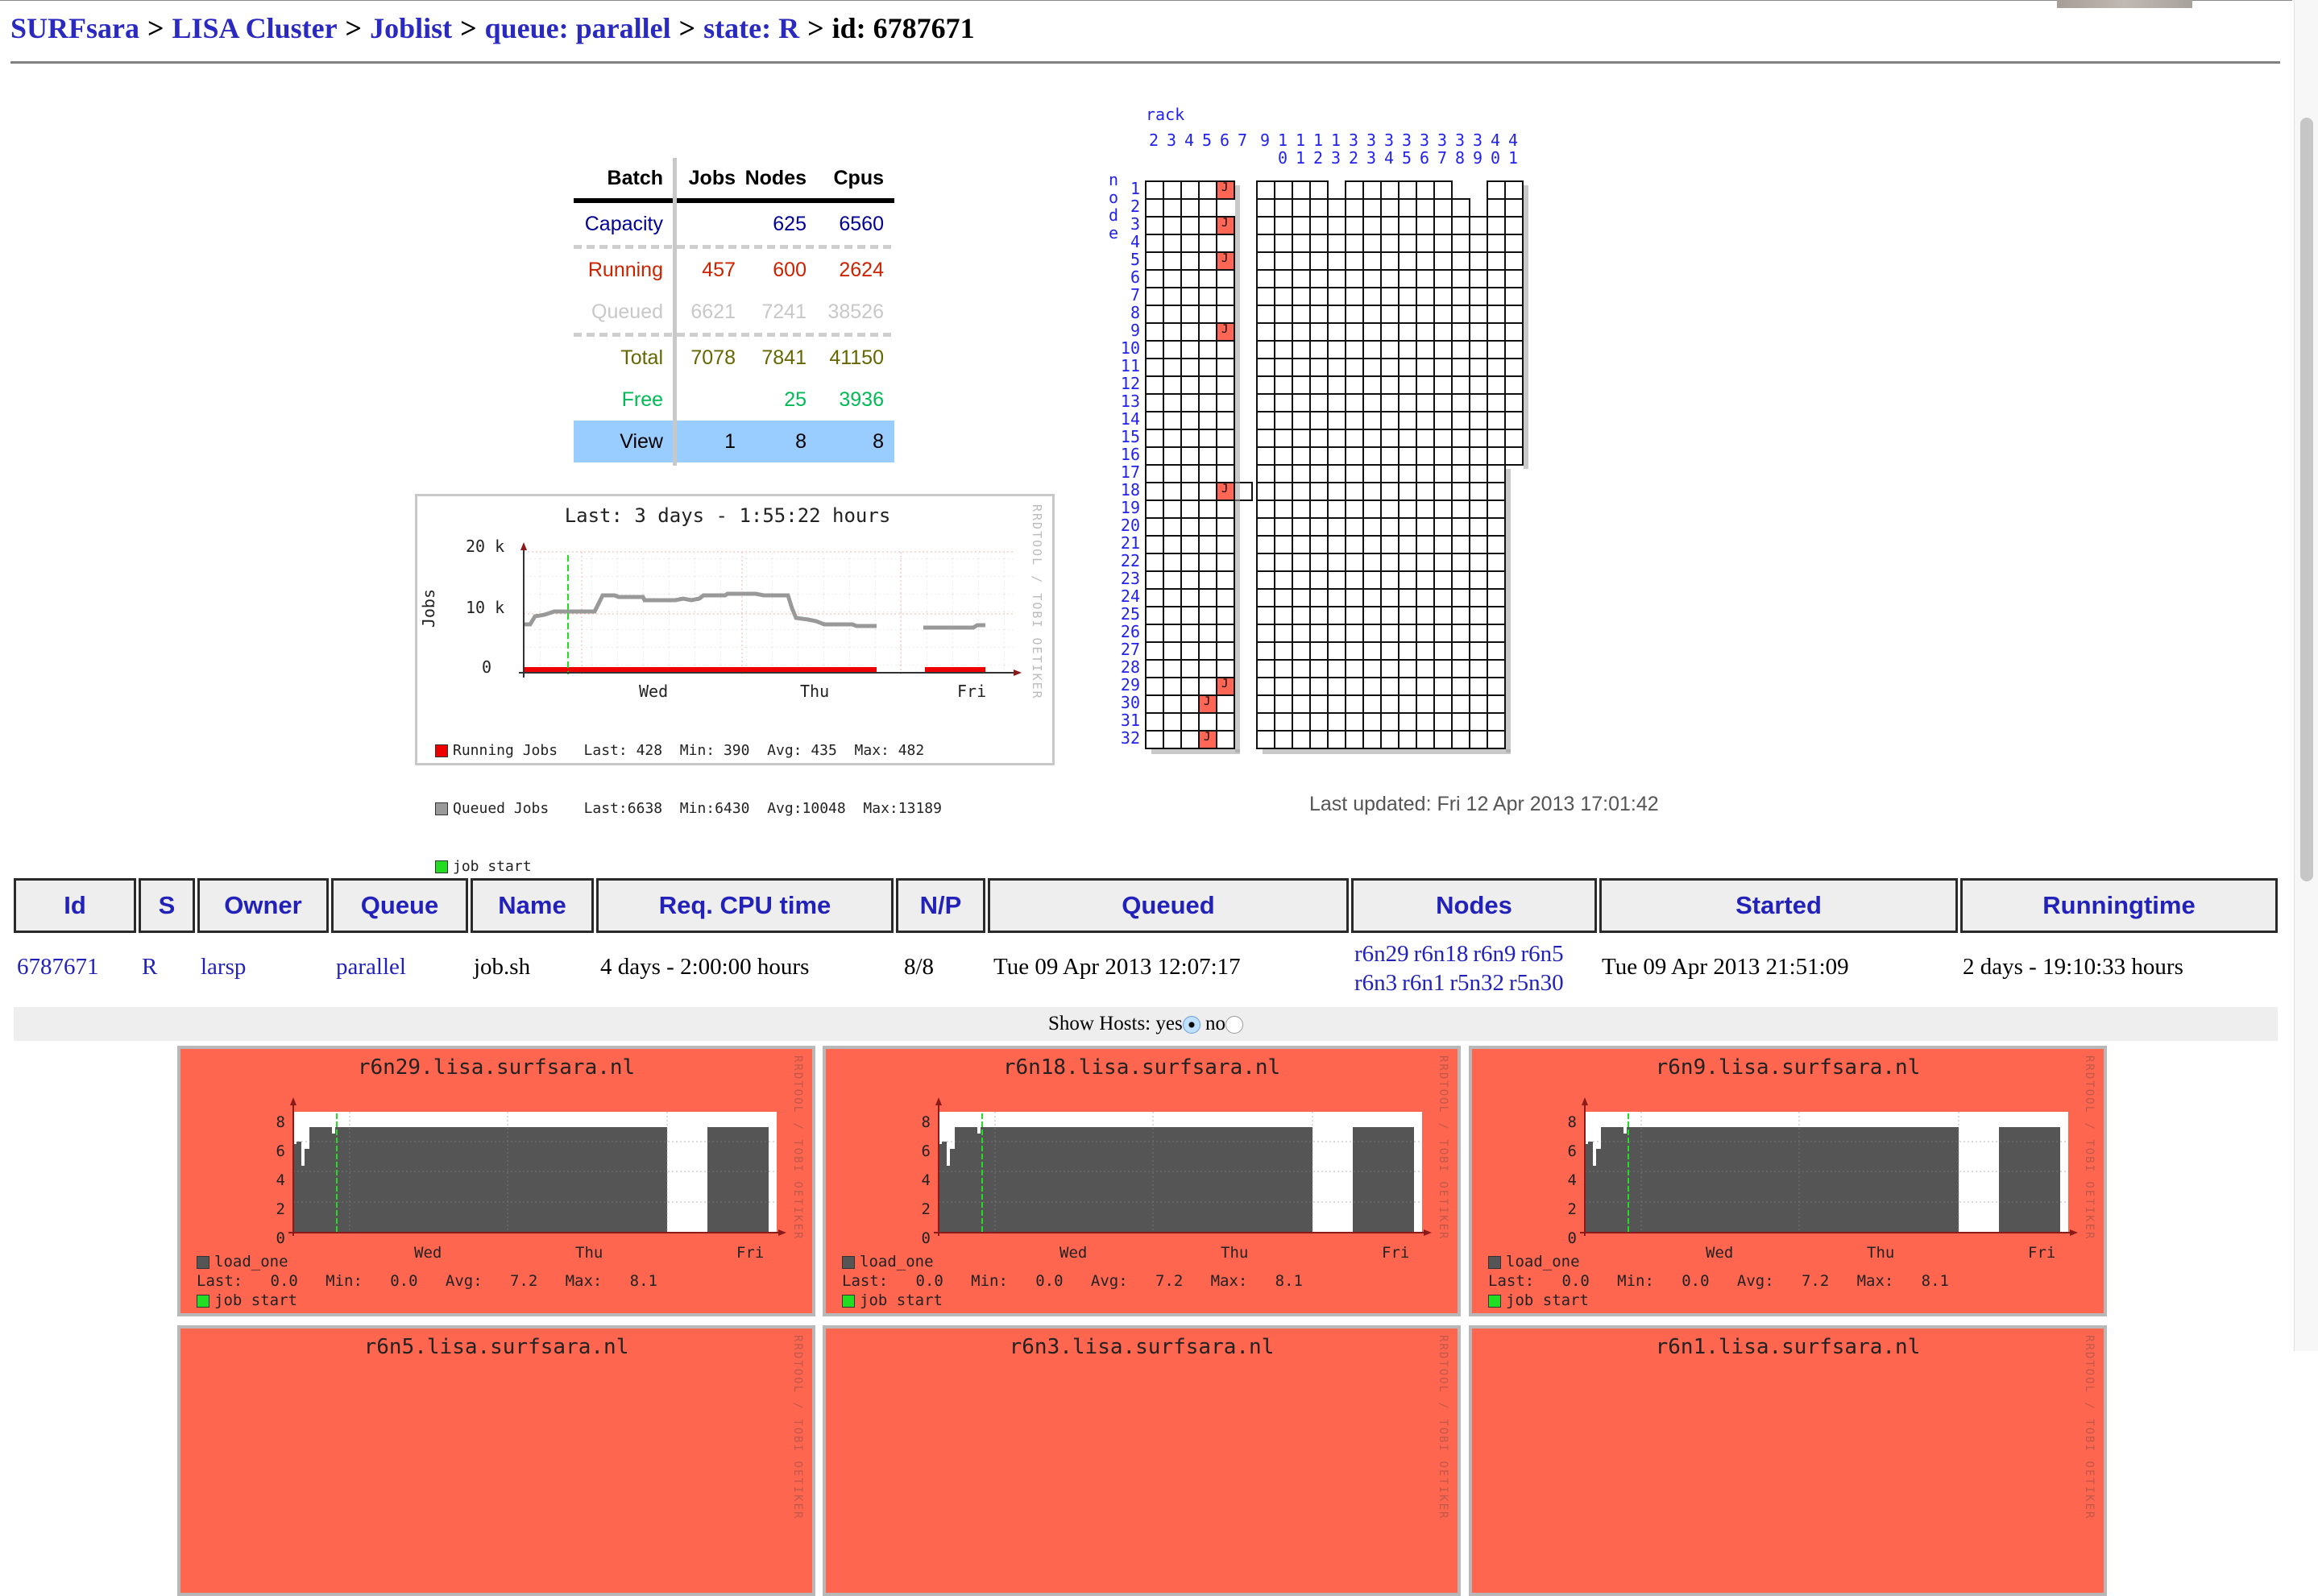 This screenshot has width=2318, height=1596. What do you see at coordinates (1301, 544) in the screenshot?
I see `node-cell-r11n21` at bounding box center [1301, 544].